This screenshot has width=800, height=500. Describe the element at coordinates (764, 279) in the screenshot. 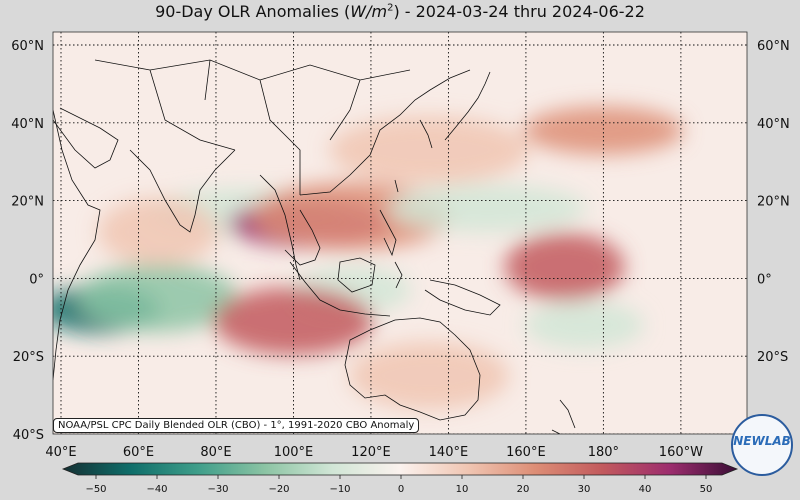

I see `latitude-label-right: 0°` at that location.